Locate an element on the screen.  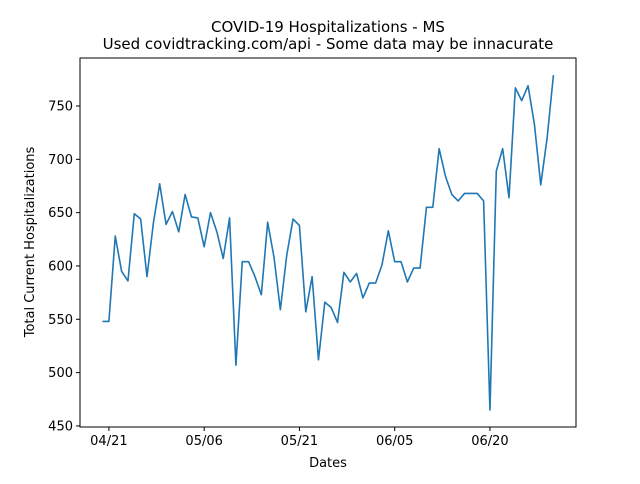
x-tick-label: 06/20 is located at coordinates (489, 441).